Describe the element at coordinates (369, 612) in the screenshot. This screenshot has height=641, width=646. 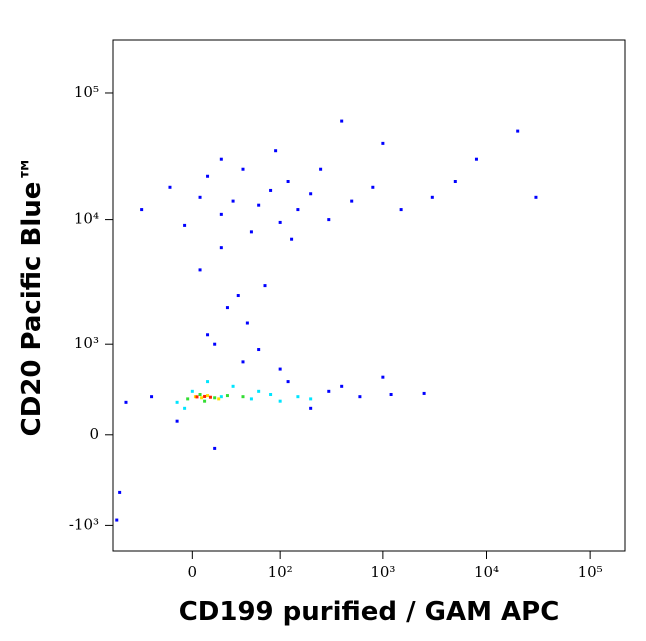
I see `x-axis-title: CD199 purified / GAM APC` at that location.